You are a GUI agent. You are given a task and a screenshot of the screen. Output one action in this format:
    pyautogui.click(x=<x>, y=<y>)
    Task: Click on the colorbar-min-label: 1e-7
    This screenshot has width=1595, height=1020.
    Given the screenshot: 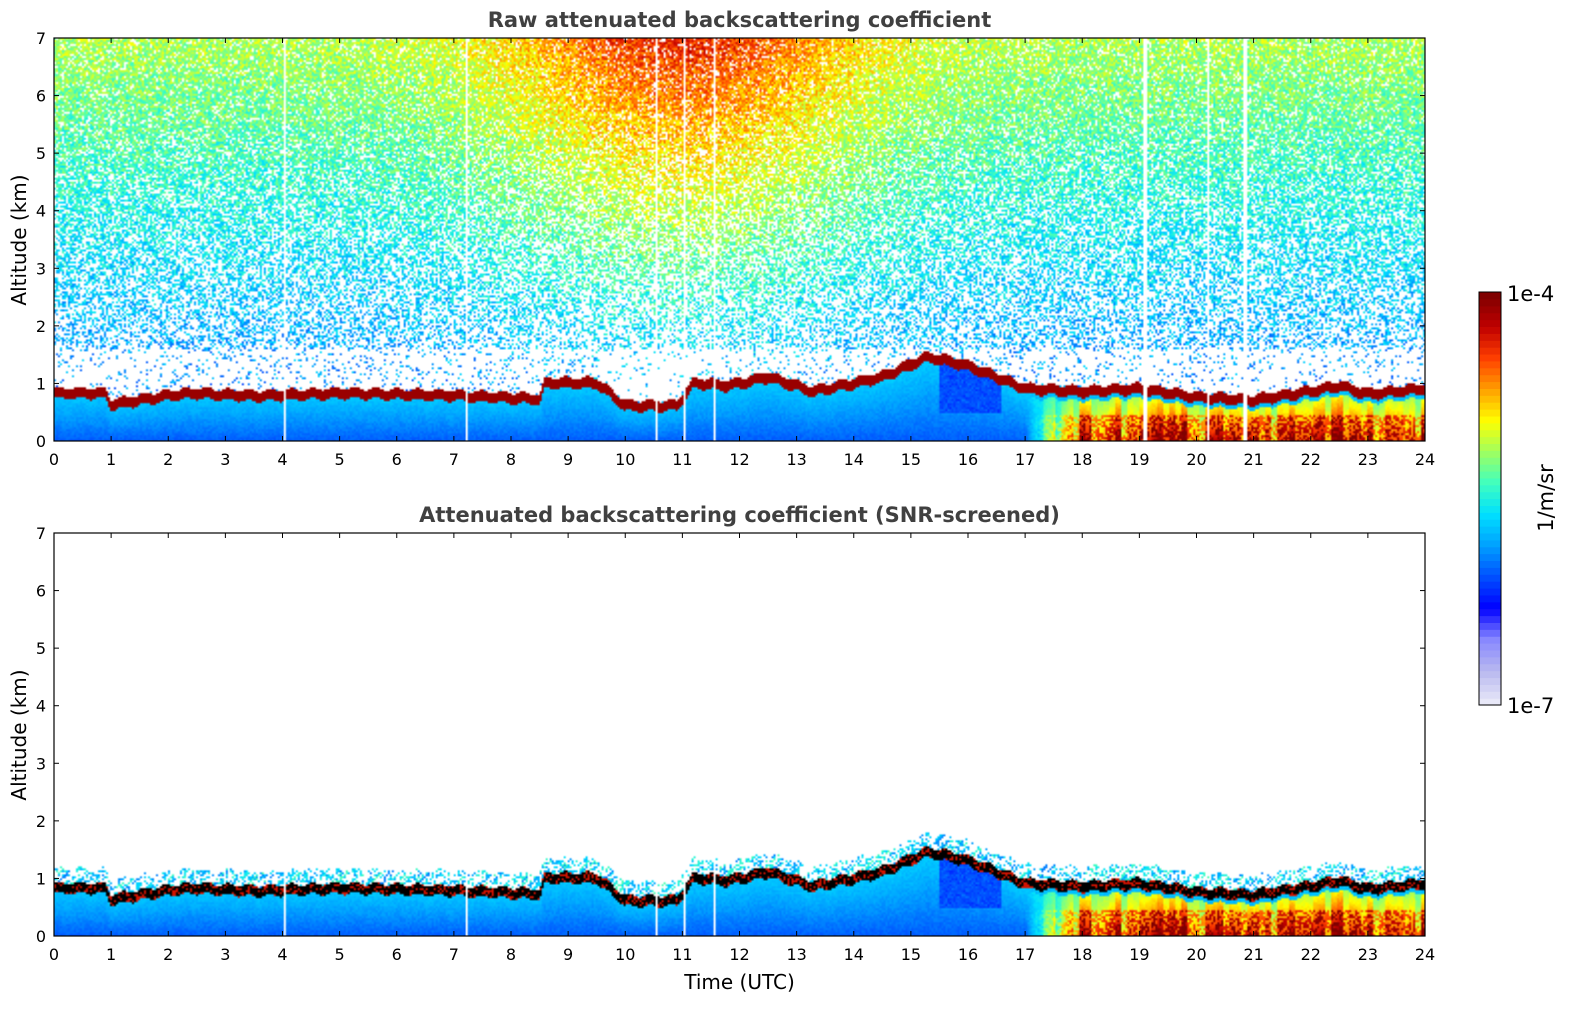 What is the action you would take?
    pyautogui.click(x=1530, y=706)
    